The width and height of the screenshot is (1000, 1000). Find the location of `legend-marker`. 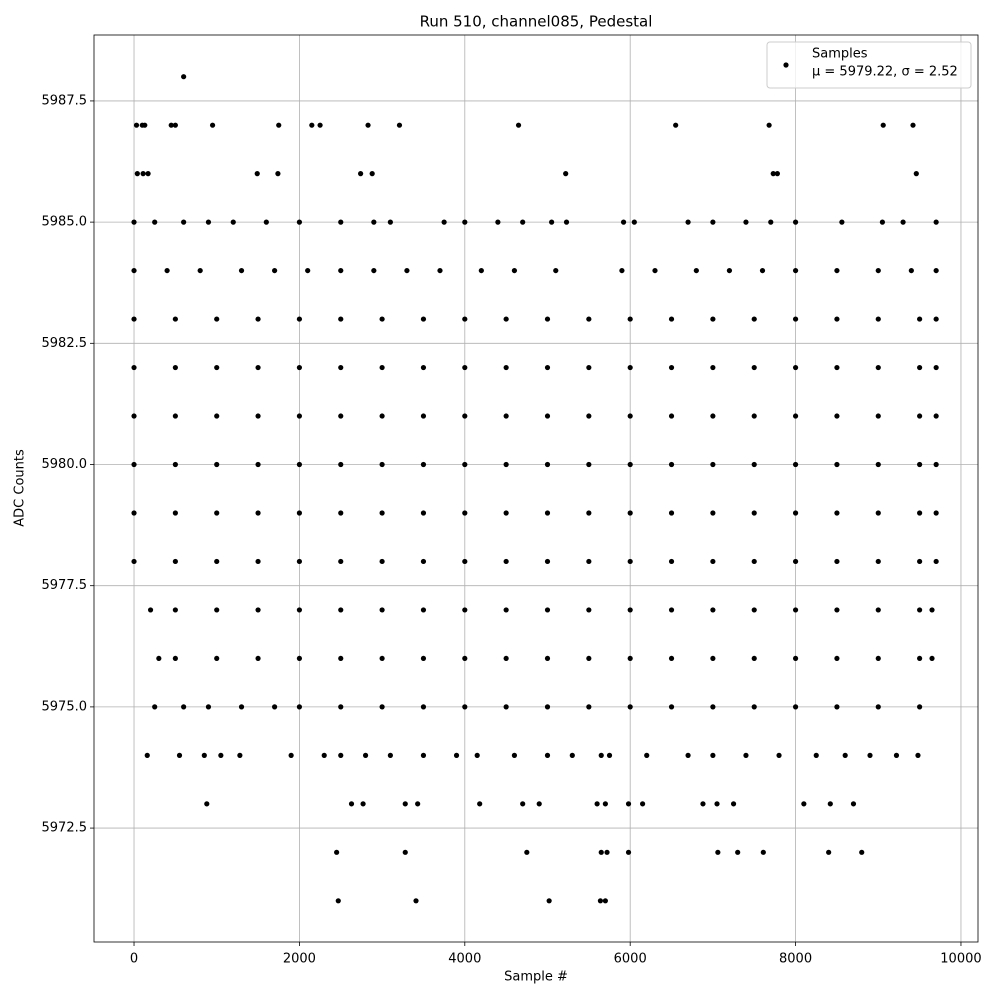

legend-marker is located at coordinates (786, 65).